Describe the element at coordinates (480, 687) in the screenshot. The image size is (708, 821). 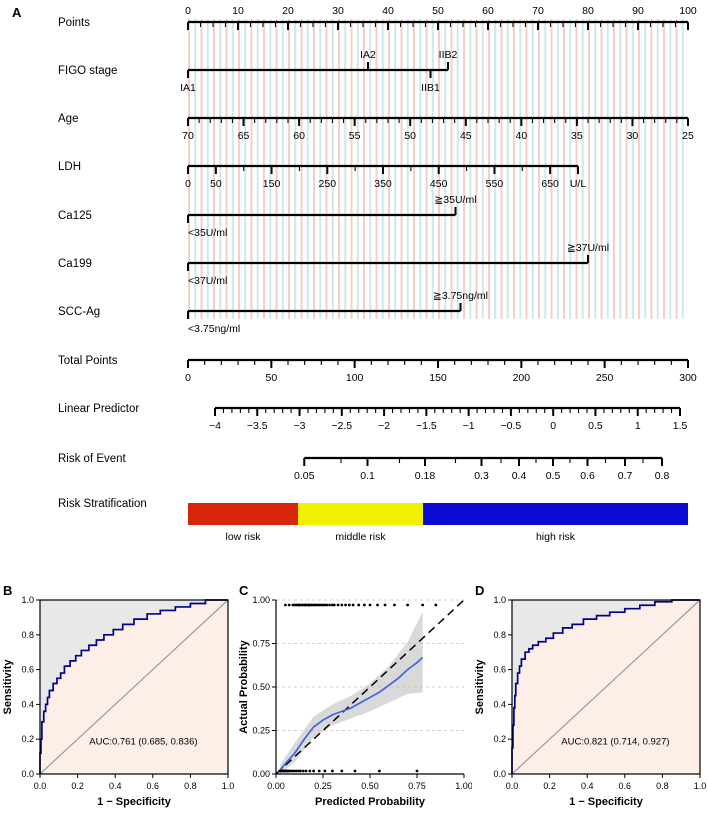
I see `y-axis-title: Sensitivity` at that location.